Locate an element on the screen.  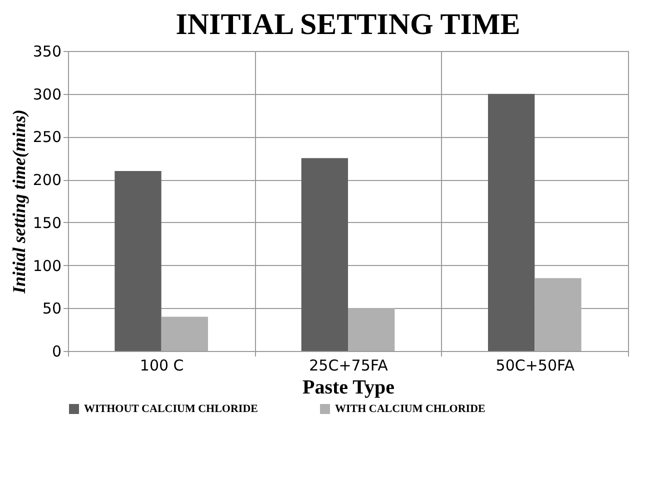
y-tick-label: 250 is located at coordinates (47, 137).